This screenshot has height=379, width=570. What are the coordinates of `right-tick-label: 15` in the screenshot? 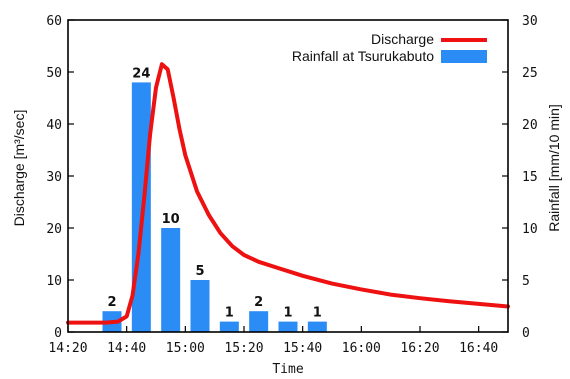 It's located at (530, 177).